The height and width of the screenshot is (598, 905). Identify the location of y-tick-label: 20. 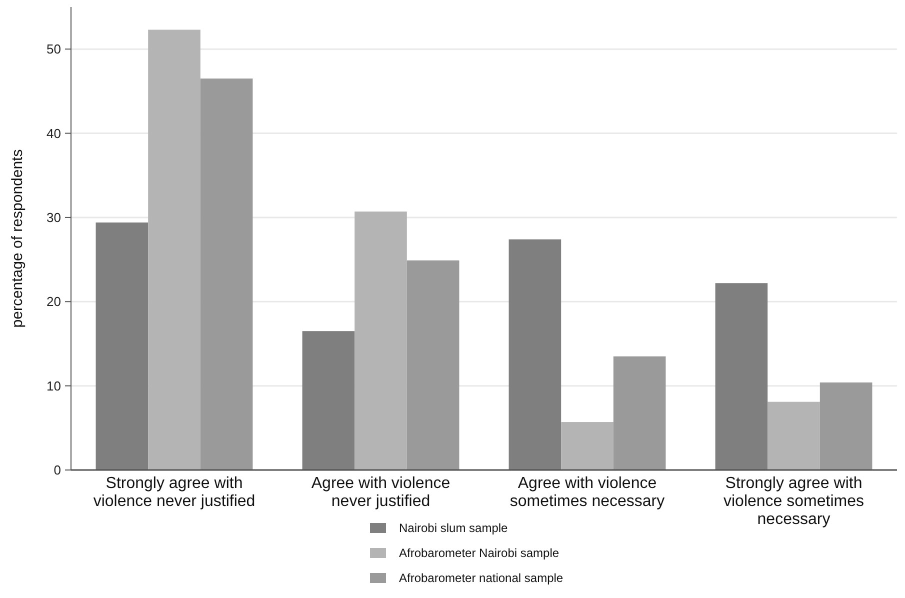
(53, 302).